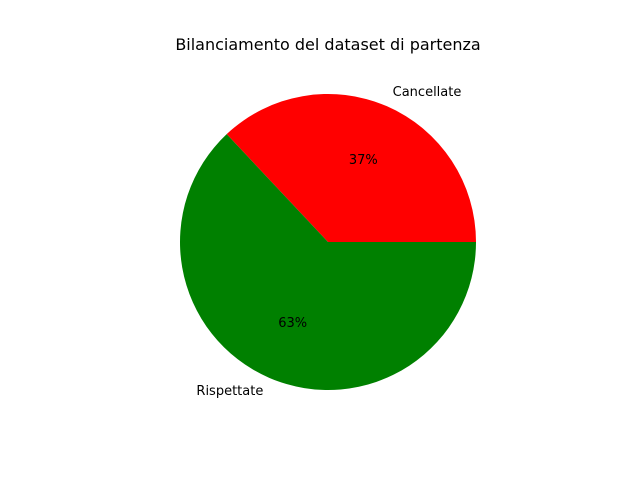 The image size is (640, 480). Describe the element at coordinates (292, 323) in the screenshot. I see `slice-percent-rispettate: 63%` at that location.